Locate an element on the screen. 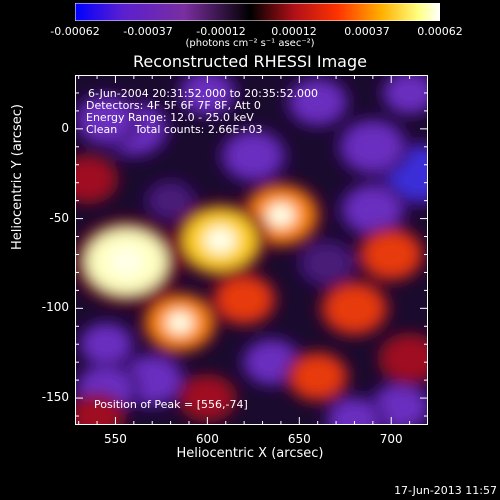 Image resolution: width=500 pixels, height=500 pixels. datestamp: 17-Jun-2013 11:57 is located at coordinates (445, 490).